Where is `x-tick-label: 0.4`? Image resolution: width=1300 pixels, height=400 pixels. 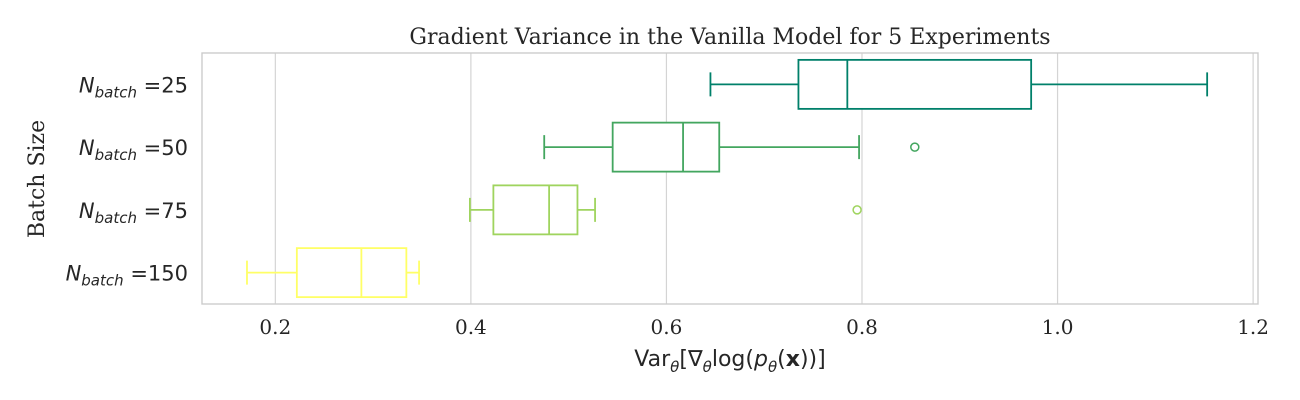 x-tick-label: 0.4 is located at coordinates (471, 327).